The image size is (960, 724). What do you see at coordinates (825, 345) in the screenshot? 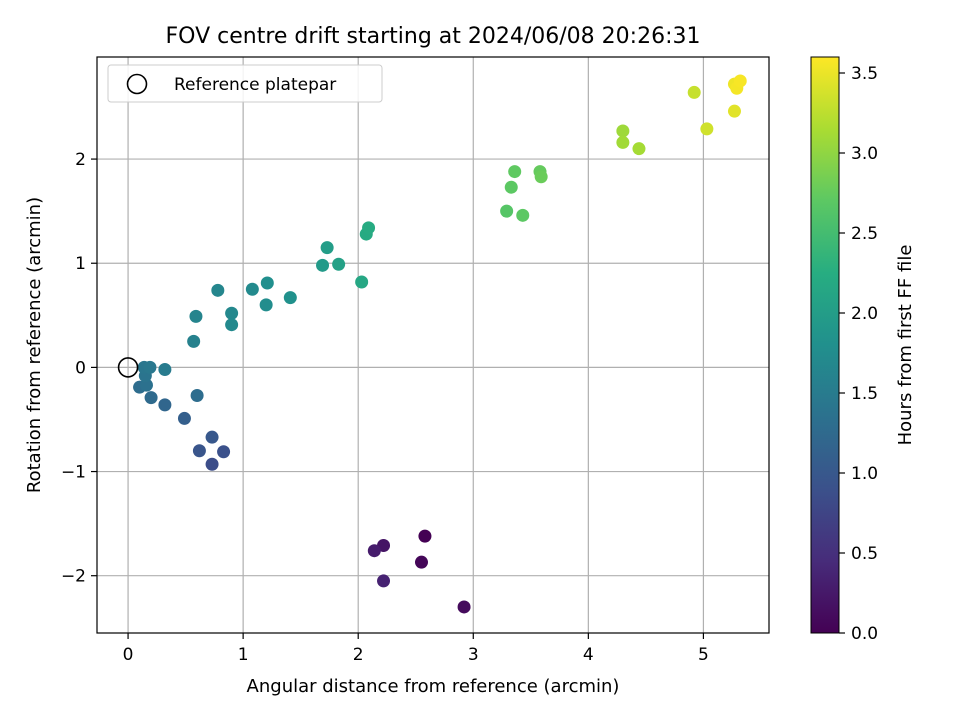
I see `colorbar` at bounding box center [825, 345].